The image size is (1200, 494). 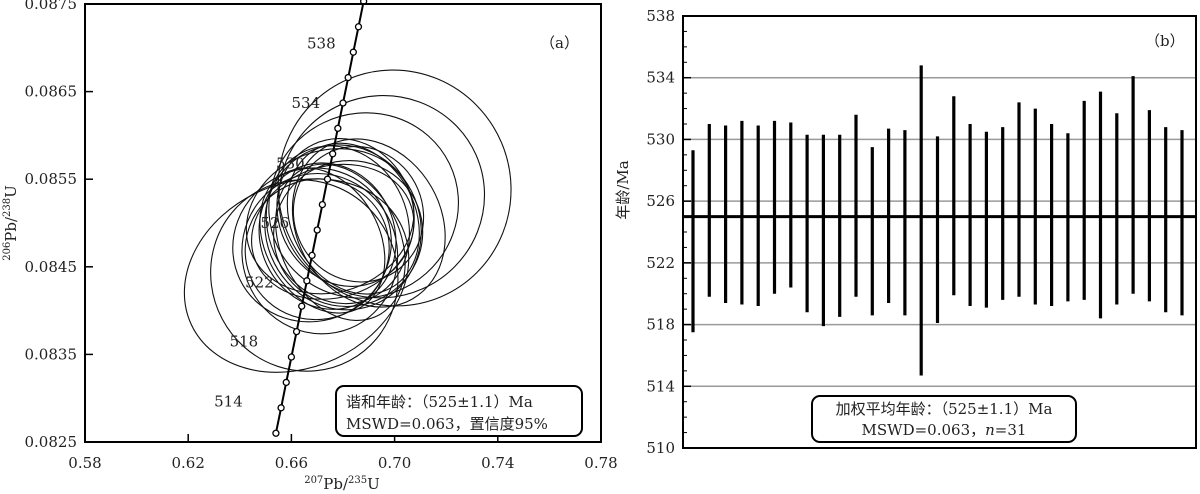 What do you see at coordinates (439, 402) in the screenshot?
I see `annotation-line1-a: 谐和年龄：（525±1.1）Ma` at bounding box center [439, 402].